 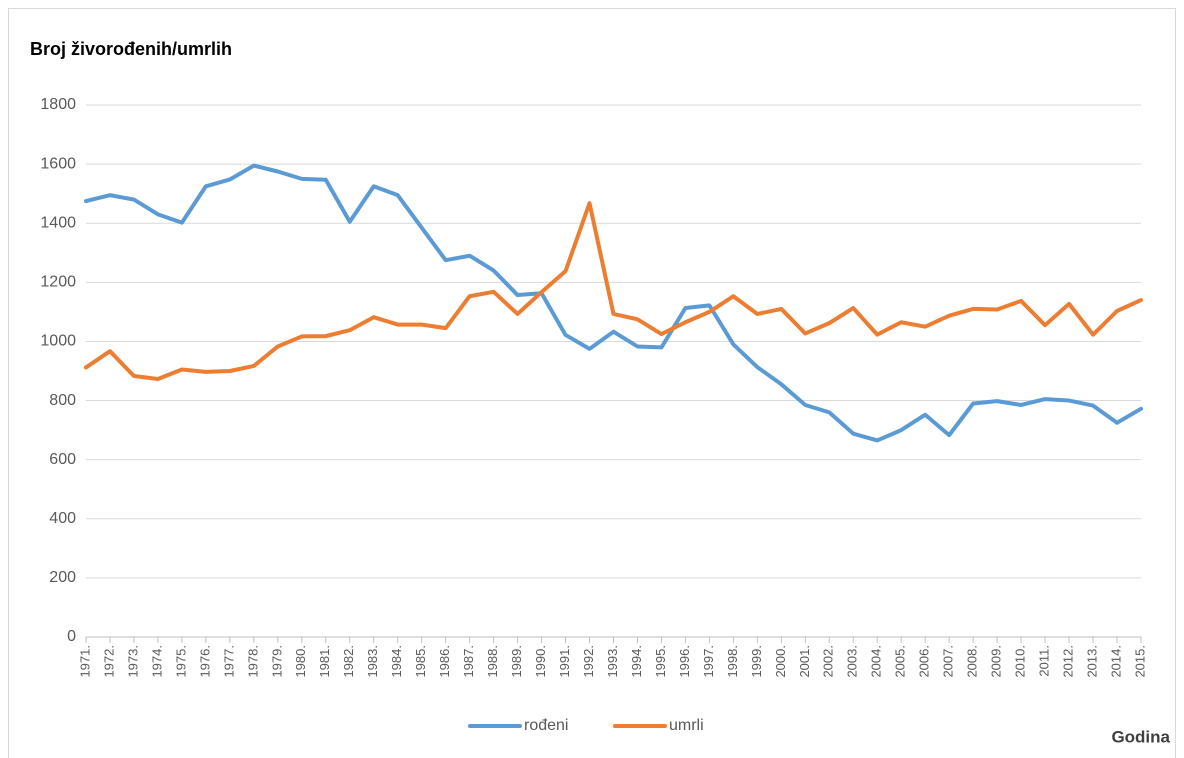 What do you see at coordinates (84, 661) in the screenshot?
I see `x-tick-label: 1971.` at bounding box center [84, 661].